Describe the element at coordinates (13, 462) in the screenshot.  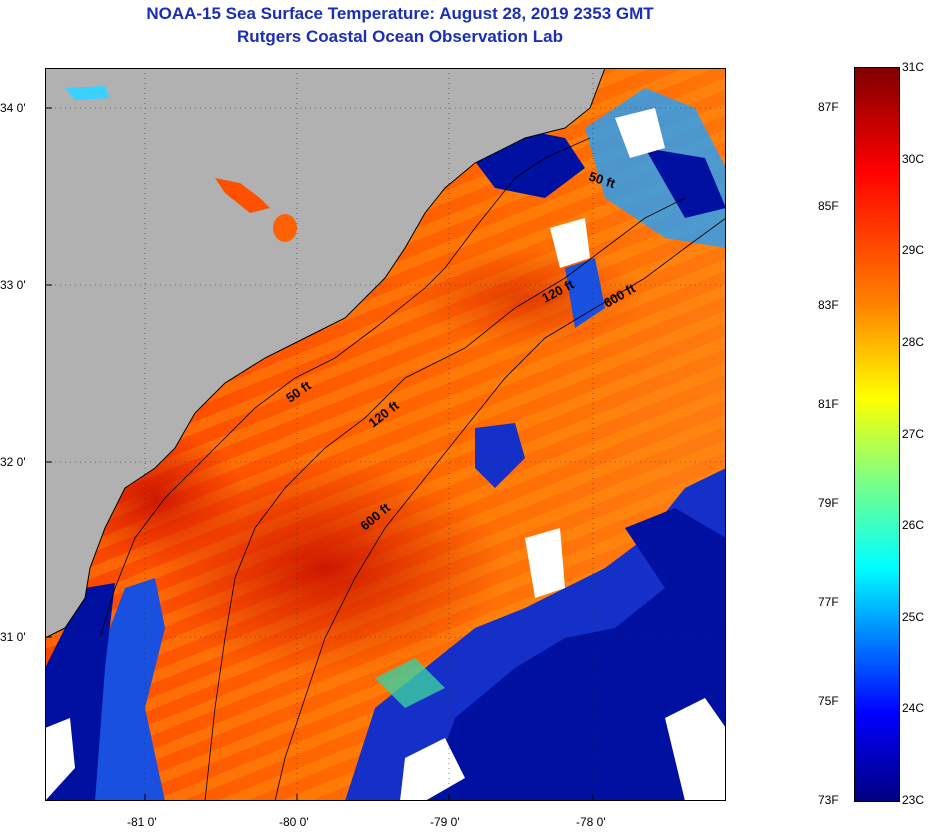
I see `lat-tick-label: 32 0'` at that location.